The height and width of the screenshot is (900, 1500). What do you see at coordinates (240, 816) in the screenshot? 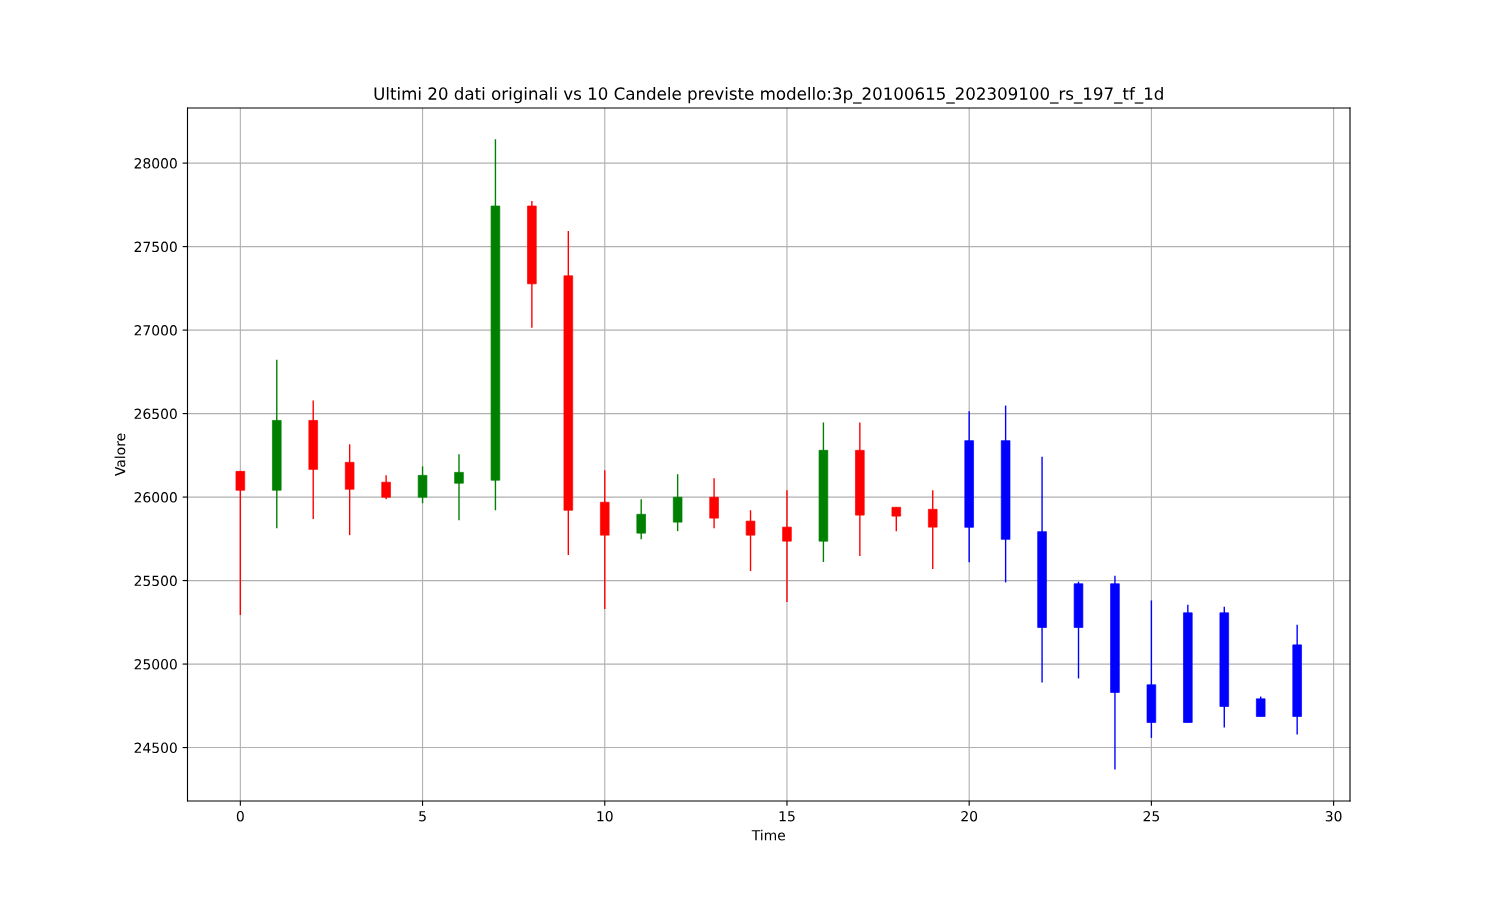
I see `x-tick-label: 0` at bounding box center [240, 816].